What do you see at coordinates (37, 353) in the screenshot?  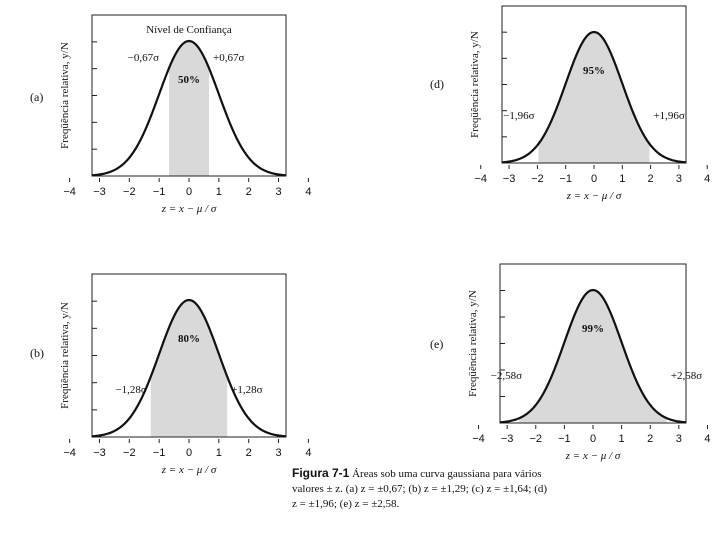 I see `panel-label: (b)` at bounding box center [37, 353].